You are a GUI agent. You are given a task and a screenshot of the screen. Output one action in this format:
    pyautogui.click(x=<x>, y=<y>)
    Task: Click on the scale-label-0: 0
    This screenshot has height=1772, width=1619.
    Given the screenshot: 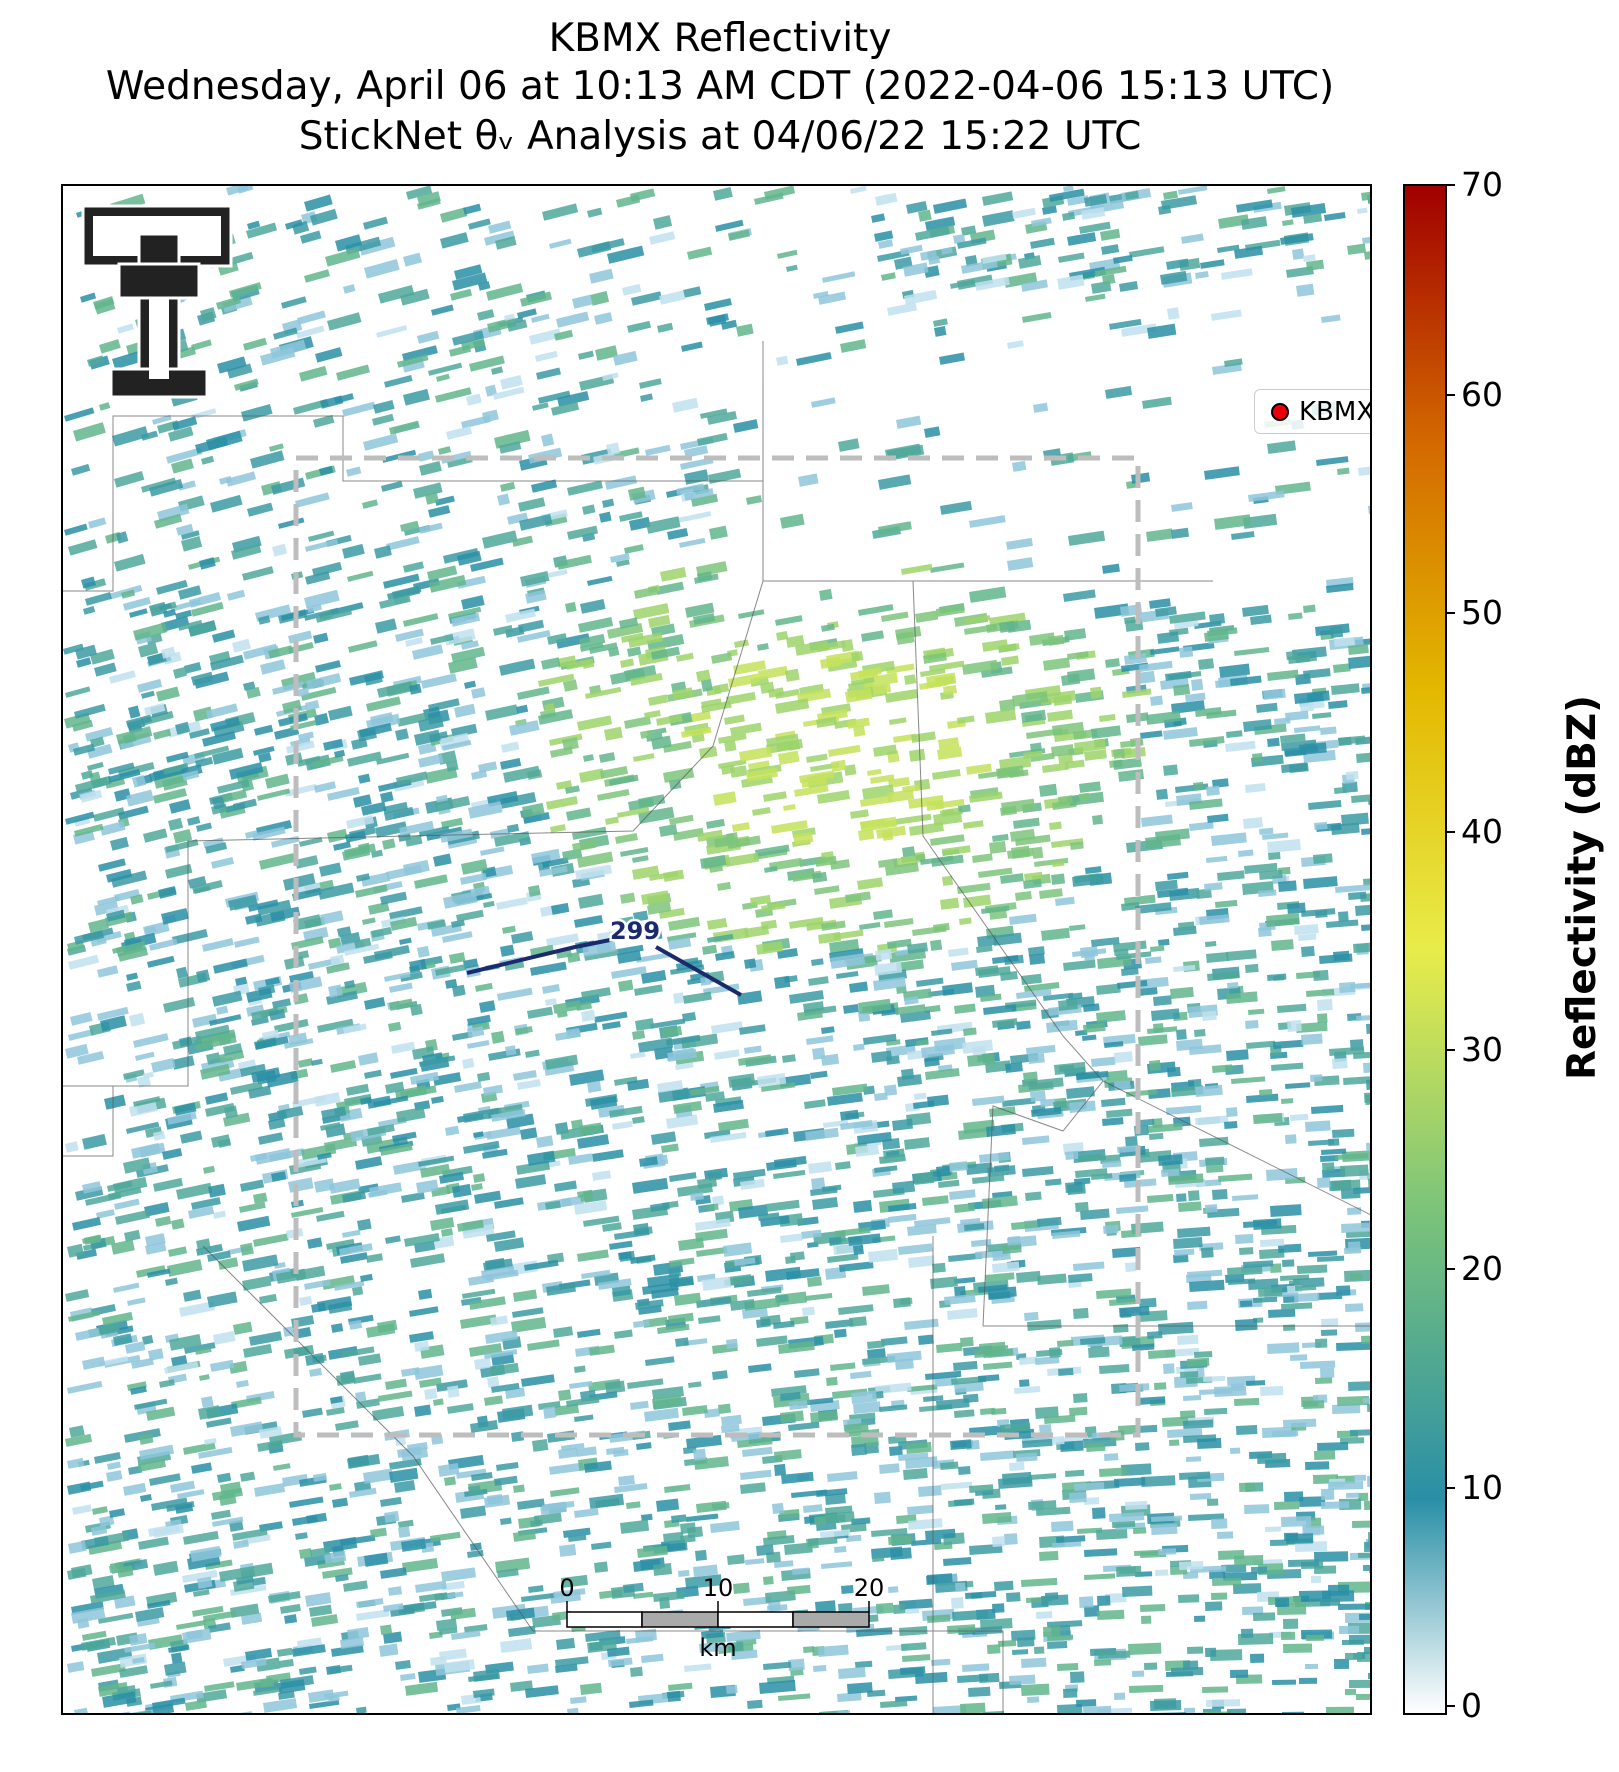 What is the action you would take?
    pyautogui.click(x=566, y=1588)
    